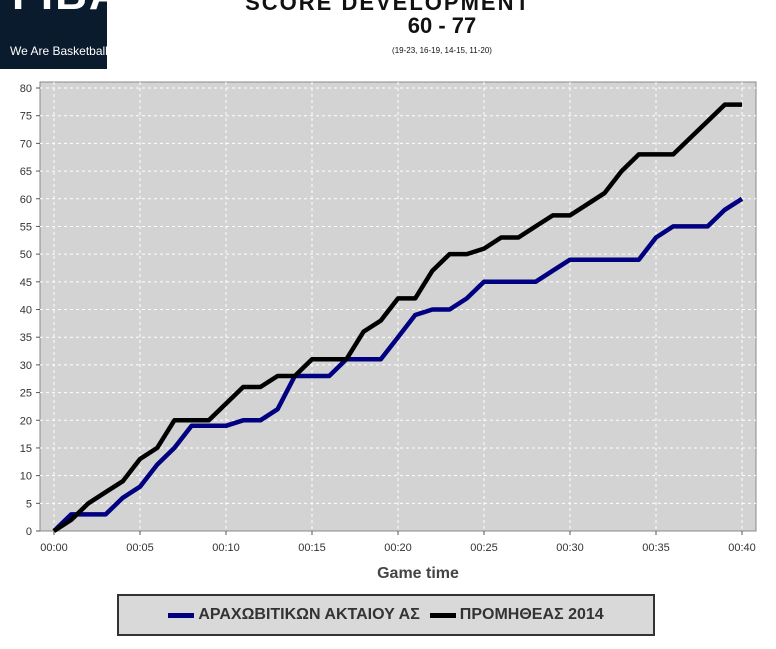 This screenshot has height=649, width=776. What do you see at coordinates (26, 283) in the screenshot?
I see `y-tick-label: 45` at bounding box center [26, 283].